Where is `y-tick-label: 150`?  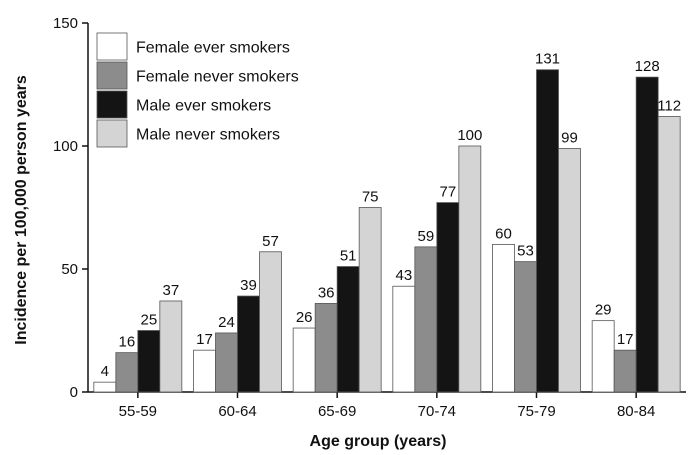 y-tick-label: 150 is located at coordinates (65, 23).